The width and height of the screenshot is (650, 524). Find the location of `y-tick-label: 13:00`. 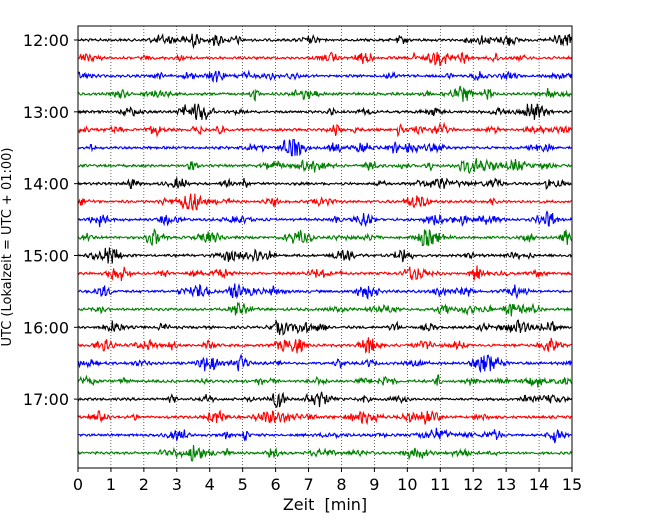

y-tick-label: 13:00 is located at coordinates (46, 112).